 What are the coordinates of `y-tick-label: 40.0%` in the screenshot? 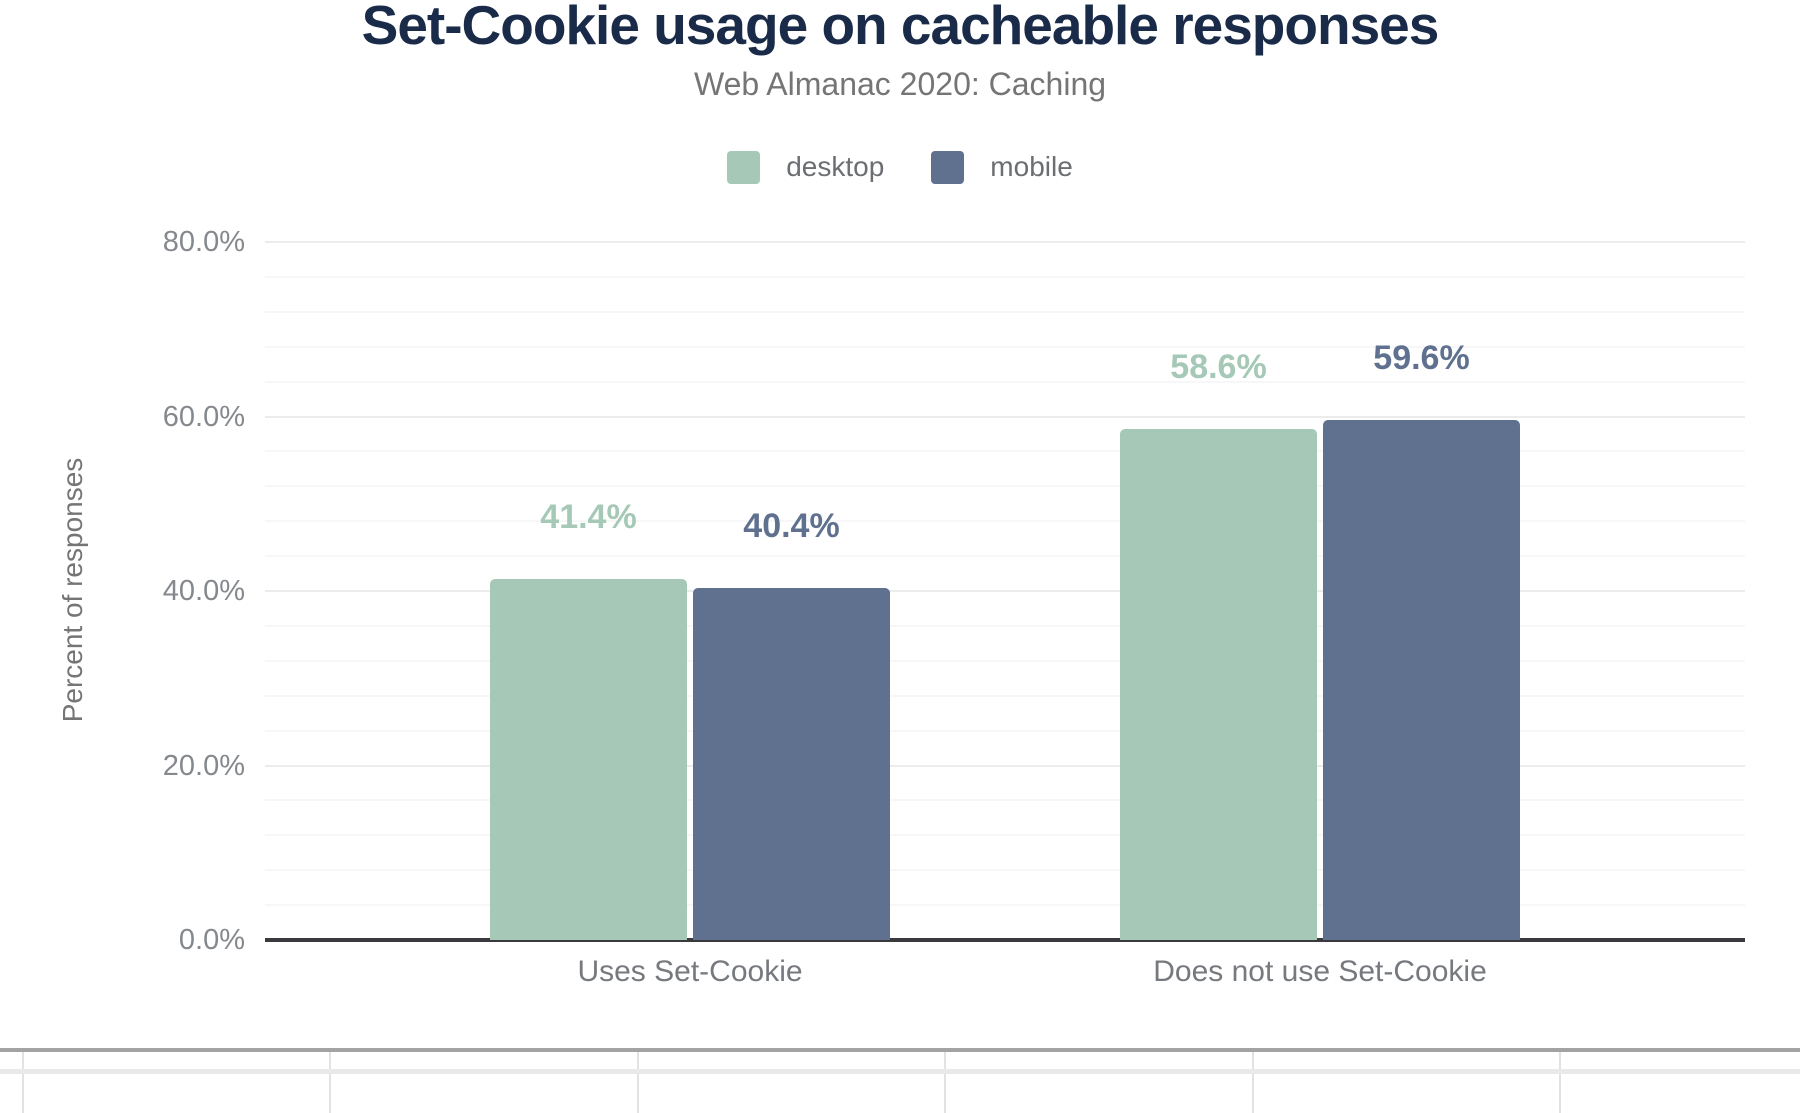 It's located at (203, 591).